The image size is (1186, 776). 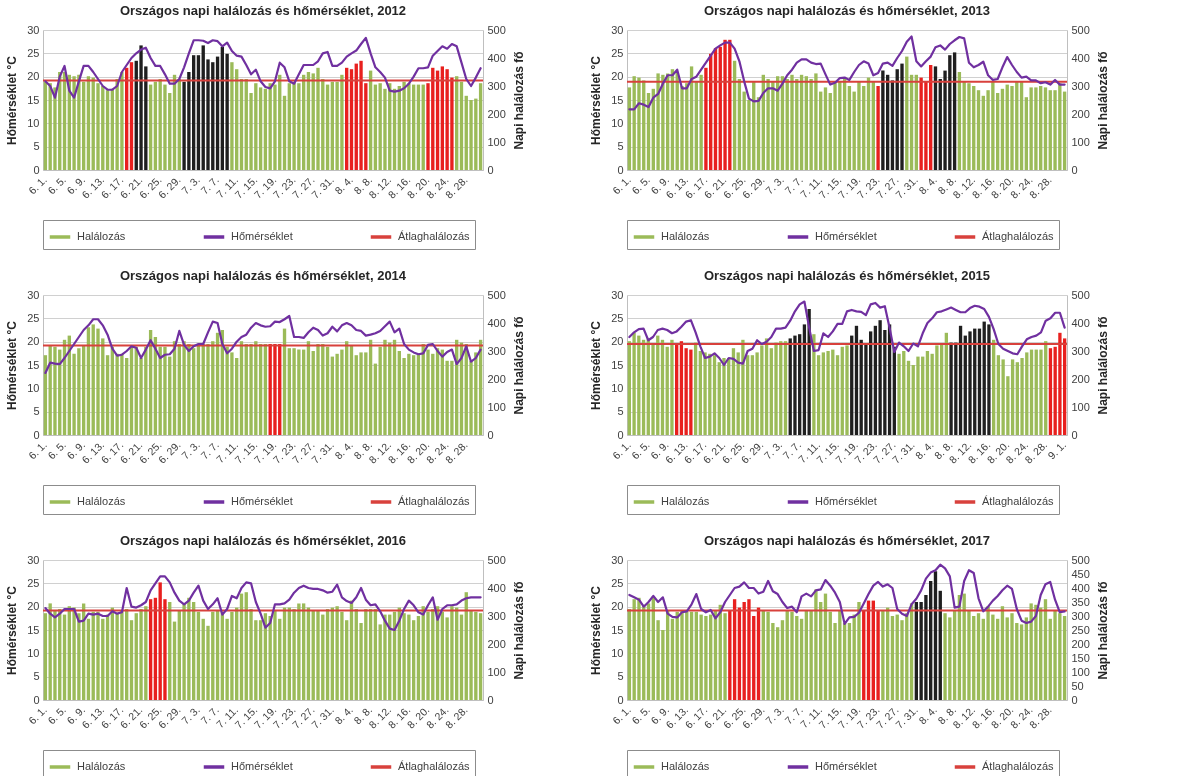 I want to click on chart-title: Országos napi halálozás és hőmérséklet, 2015, so click(x=847, y=275).